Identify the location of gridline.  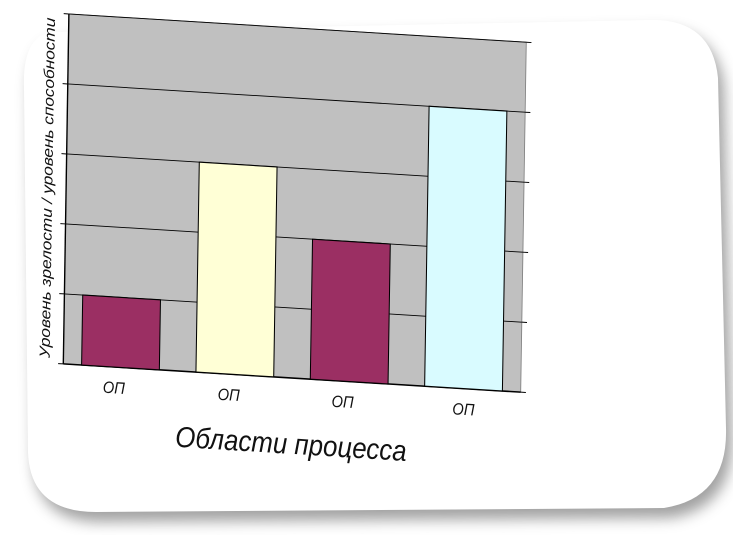
(297, 28).